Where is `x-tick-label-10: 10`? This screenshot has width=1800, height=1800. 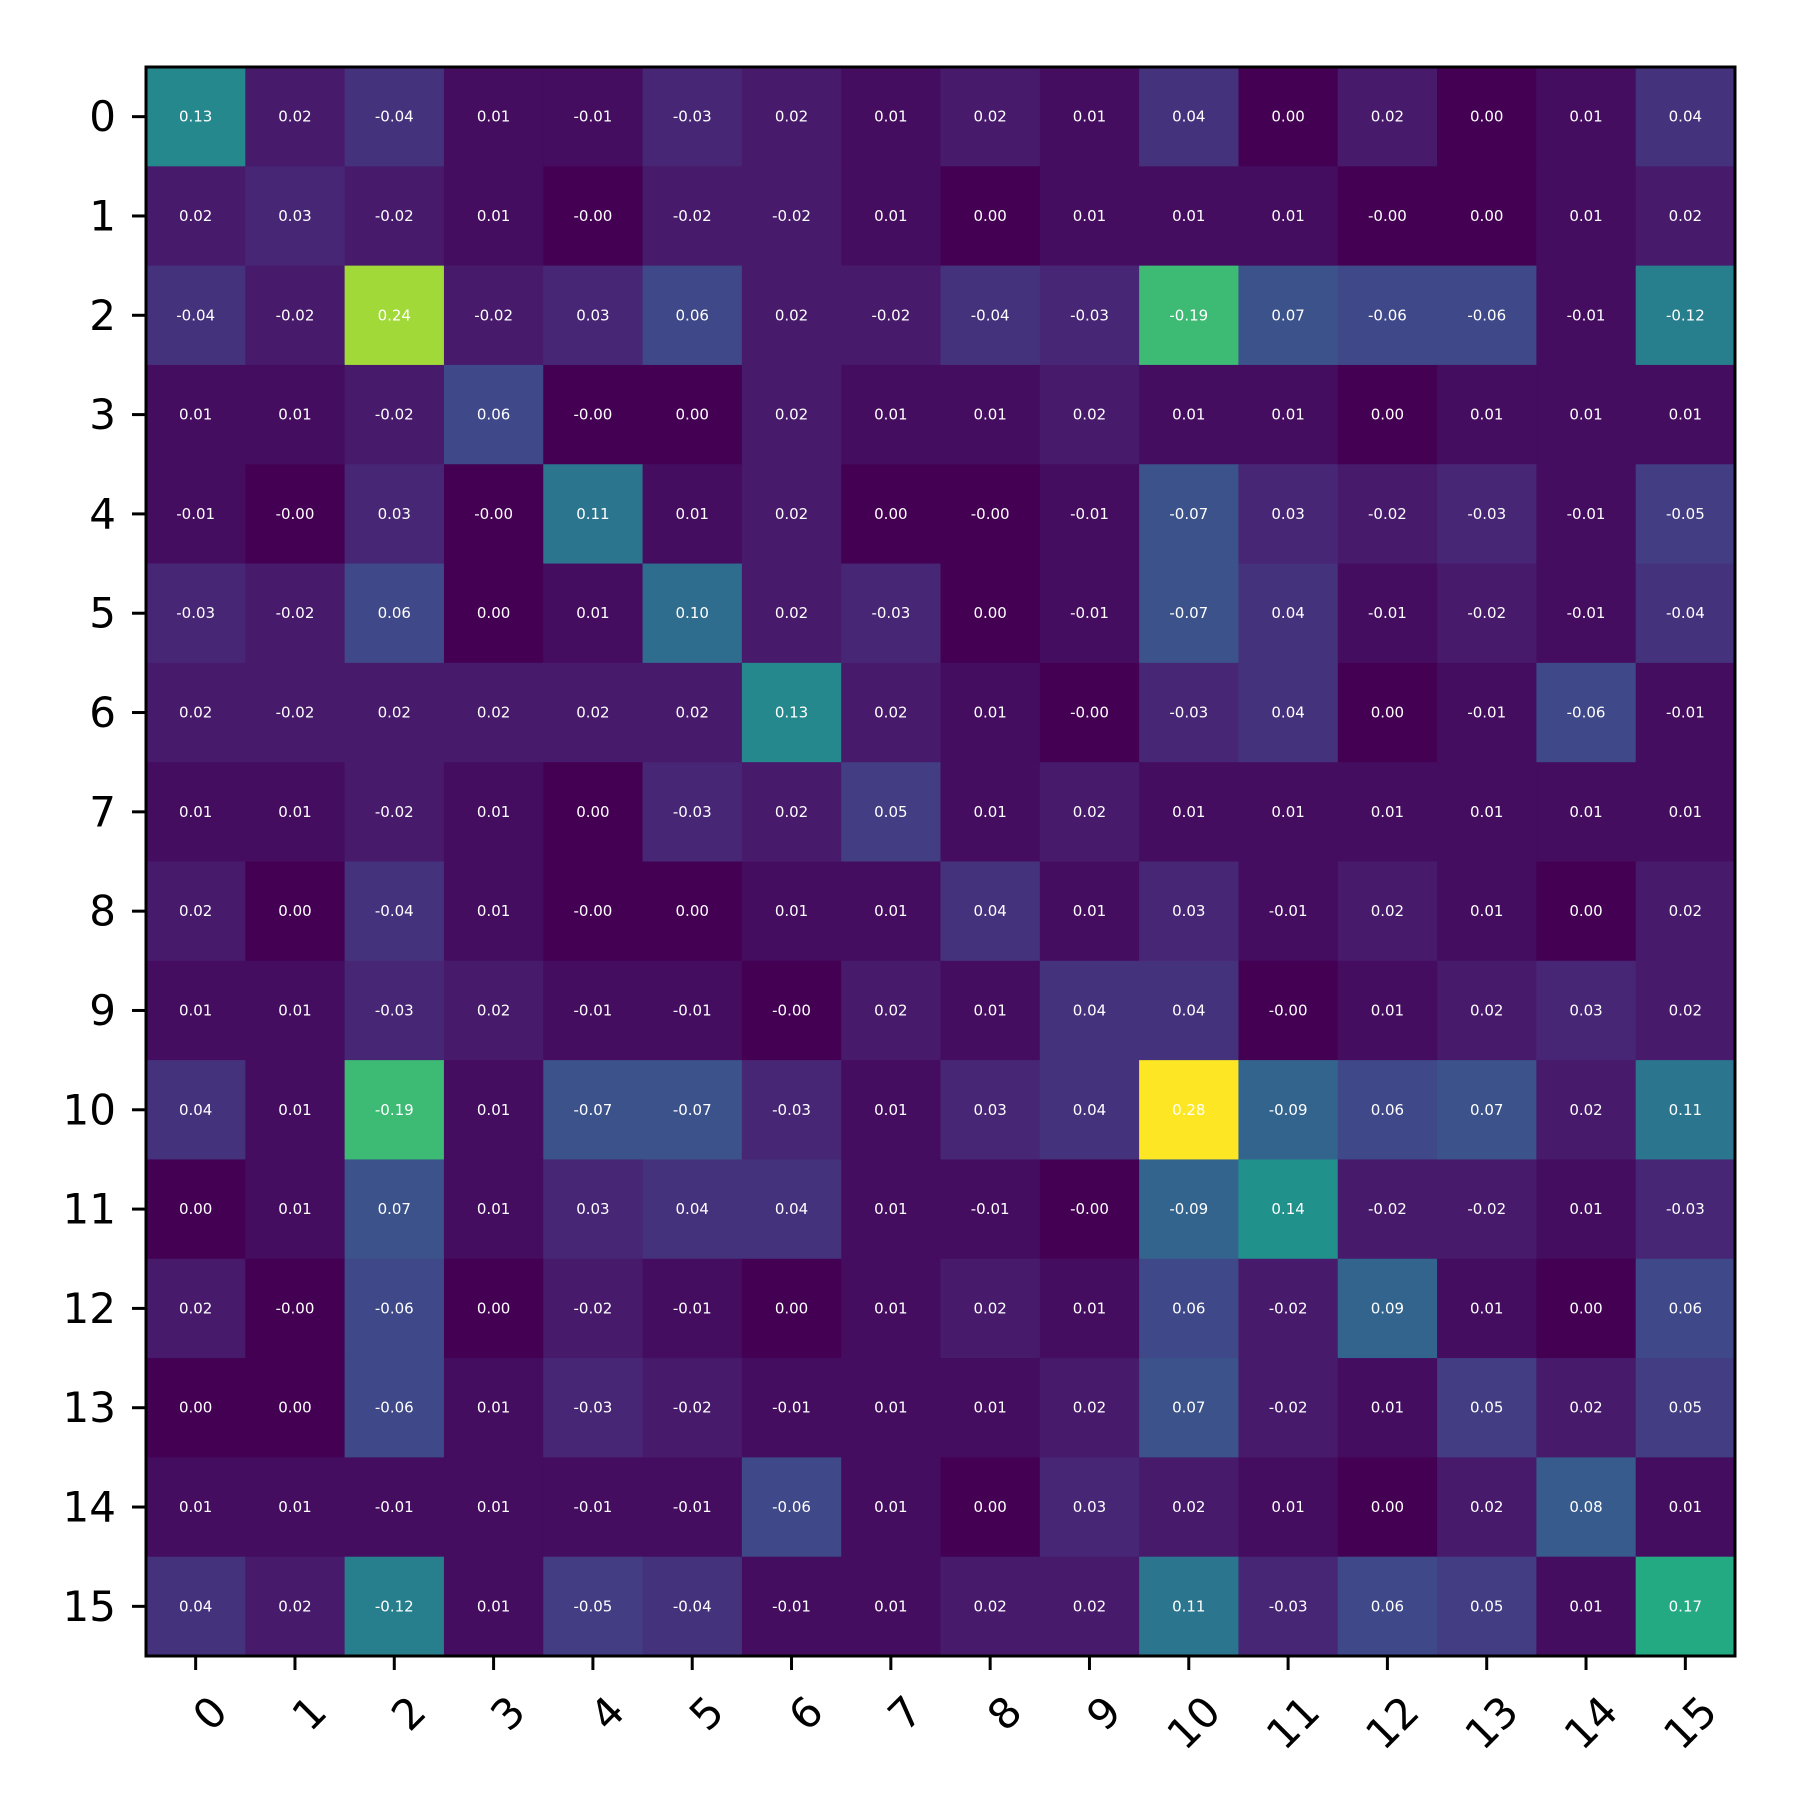
x-tick-label-10: 10 is located at coordinates (1193, 1722).